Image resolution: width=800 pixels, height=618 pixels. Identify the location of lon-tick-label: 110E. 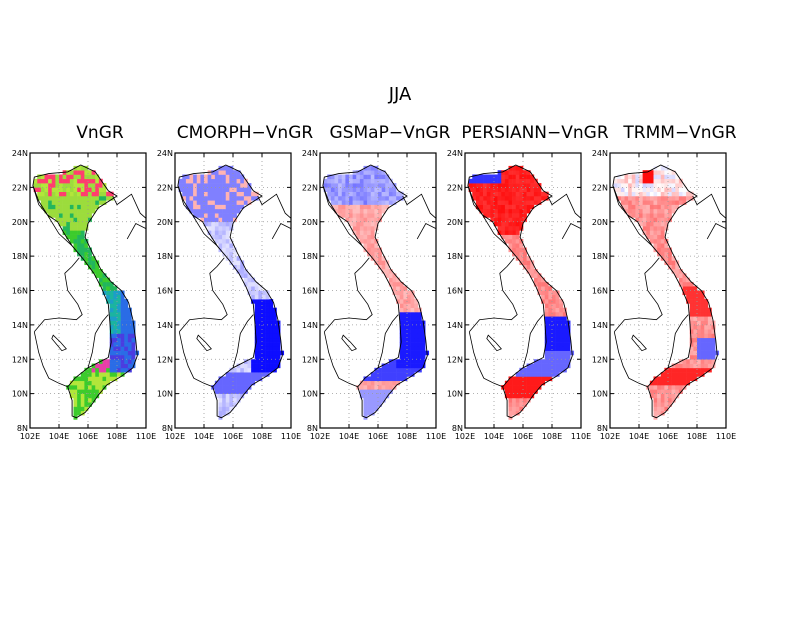
(726, 436).